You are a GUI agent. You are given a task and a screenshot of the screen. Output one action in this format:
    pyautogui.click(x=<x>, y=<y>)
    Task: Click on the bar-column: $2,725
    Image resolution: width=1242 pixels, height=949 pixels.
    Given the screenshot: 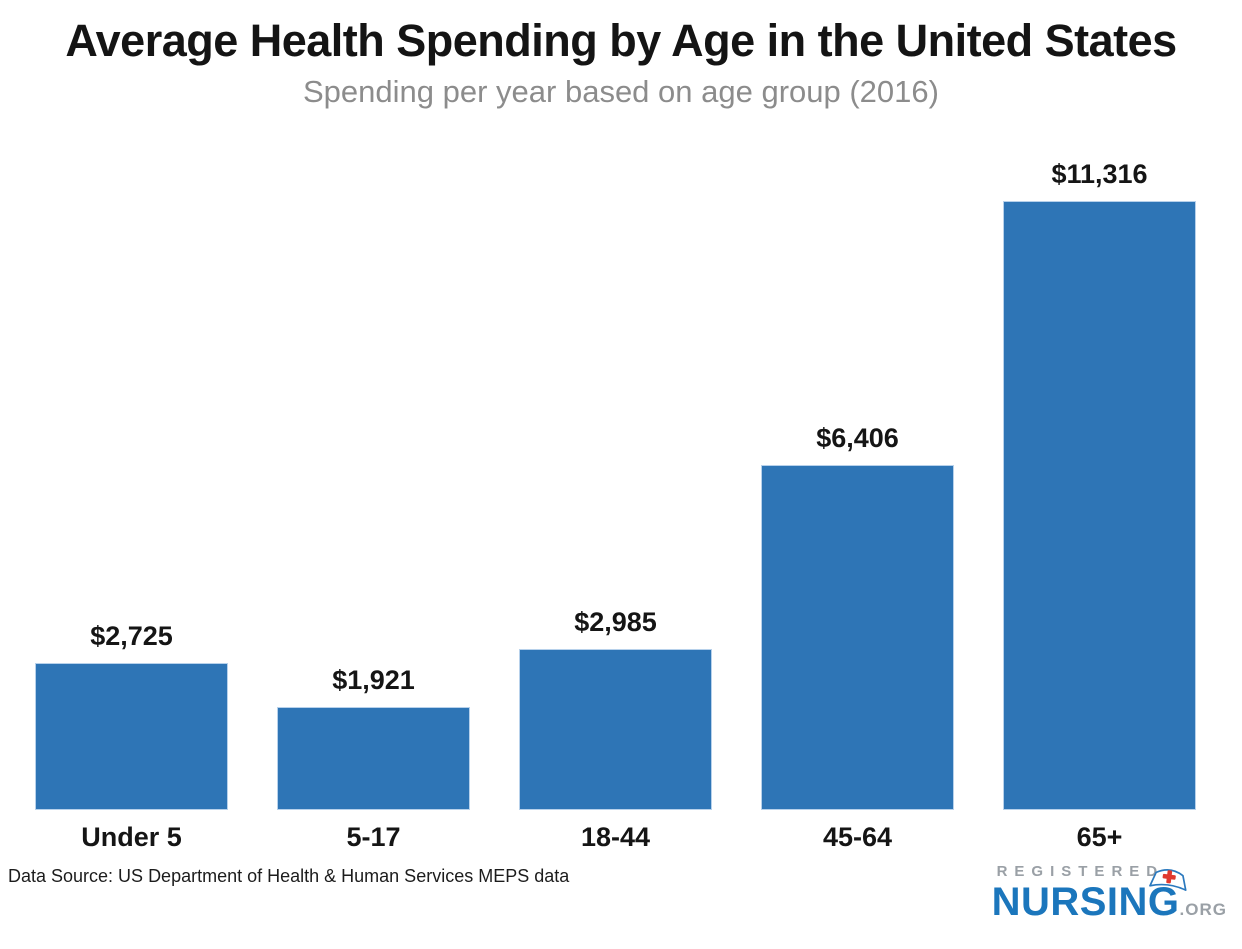 What is the action you would take?
    pyautogui.click(x=131, y=715)
    